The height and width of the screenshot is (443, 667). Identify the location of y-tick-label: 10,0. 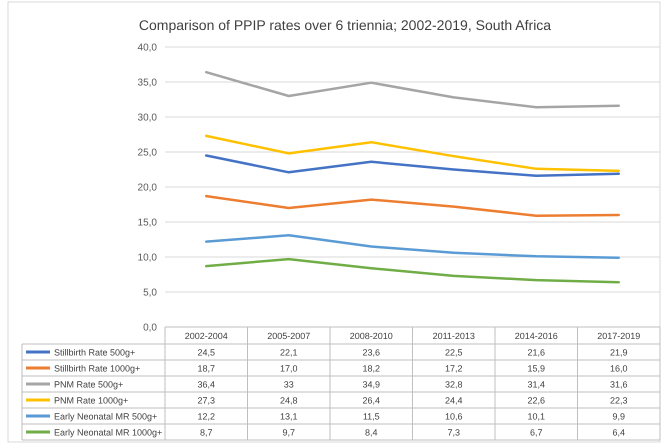
(148, 258).